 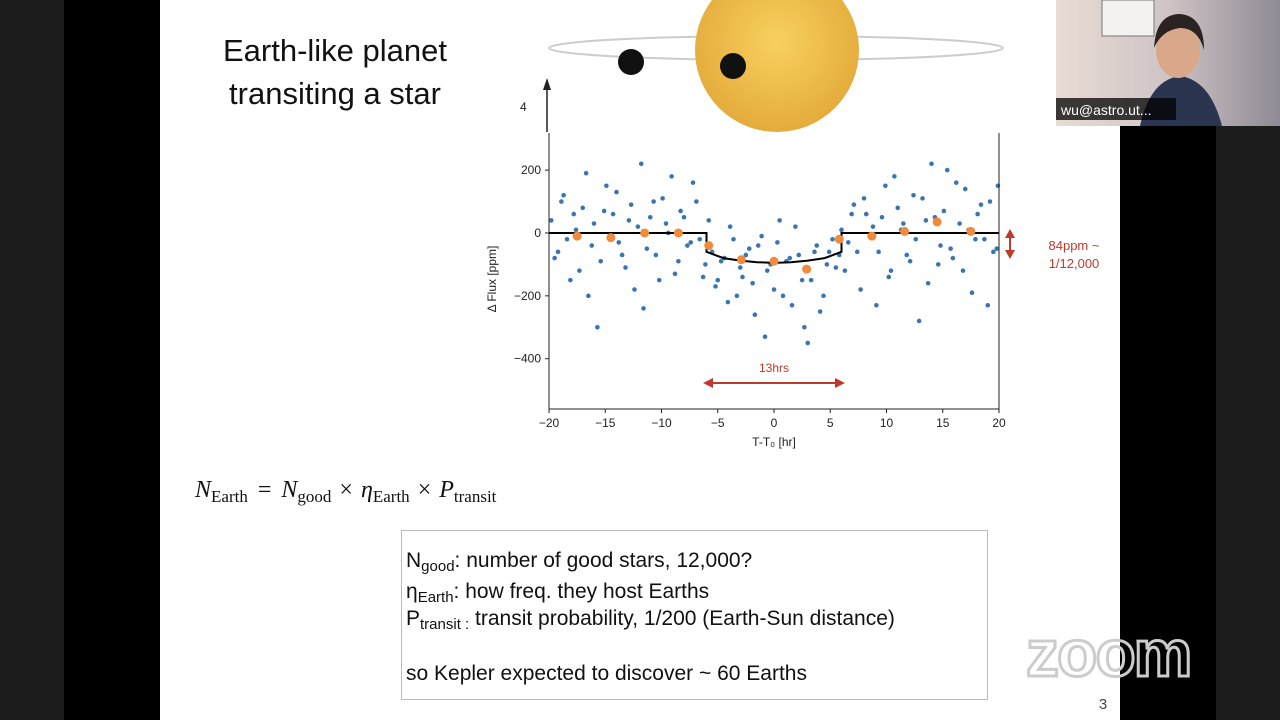 I want to click on sub: good, so click(x=437, y=566).